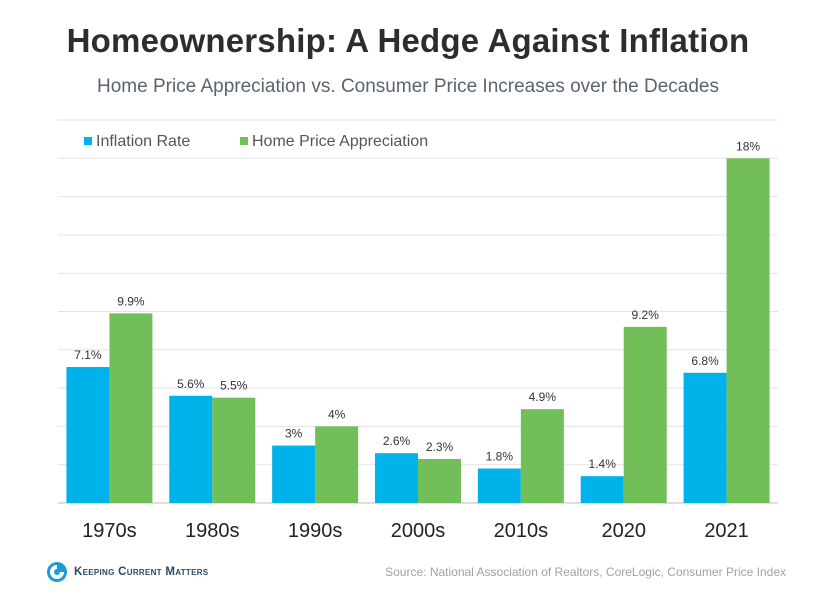 The height and width of the screenshot is (596, 816). What do you see at coordinates (340, 141) in the screenshot?
I see `legend-label: Home Price Appreciation` at bounding box center [340, 141].